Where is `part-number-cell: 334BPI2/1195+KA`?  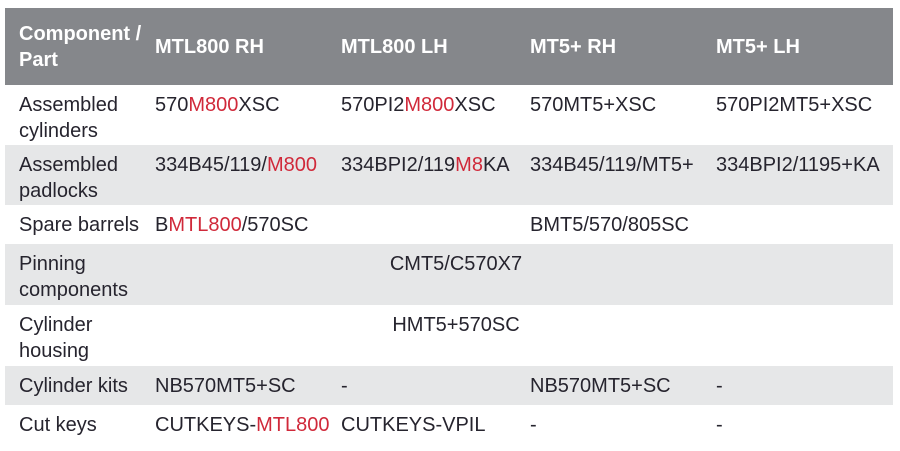 part-number-cell: 334BPI2/1195+KA is located at coordinates (804, 175).